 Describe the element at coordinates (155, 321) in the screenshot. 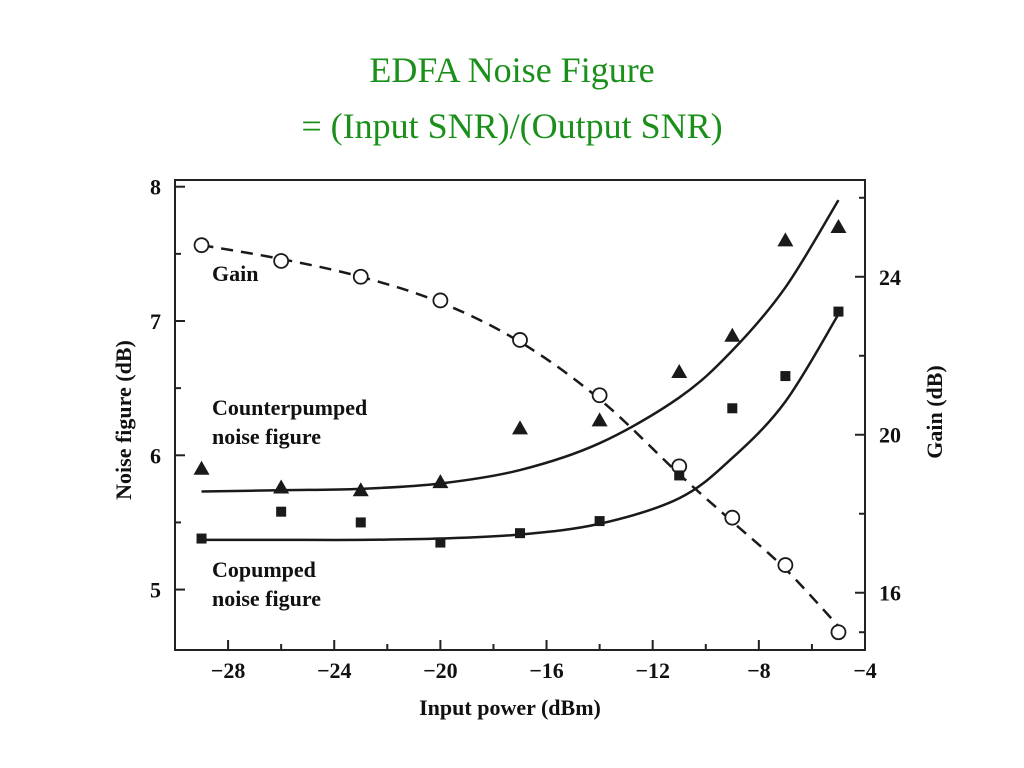

I see `y-tick-label: 7` at that location.